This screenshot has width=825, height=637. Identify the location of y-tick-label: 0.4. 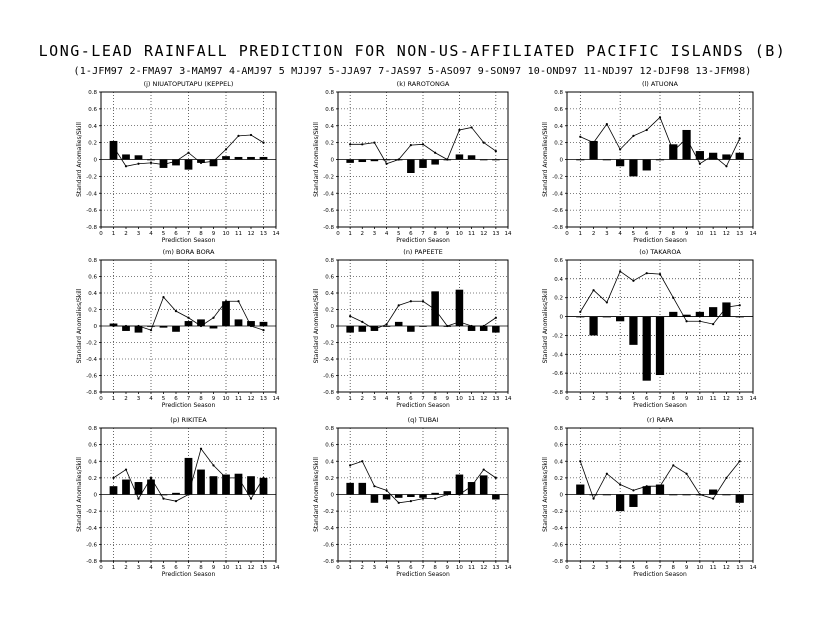
(92, 294).